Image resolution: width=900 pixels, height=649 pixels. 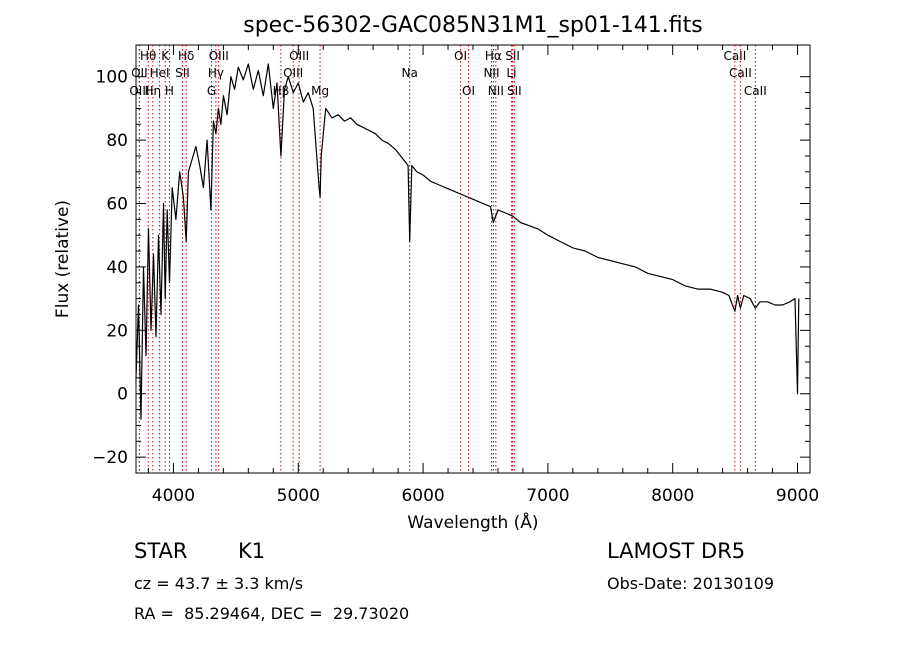 What do you see at coordinates (672, 496) in the screenshot?
I see `x-tick-label: 8000` at bounding box center [672, 496].